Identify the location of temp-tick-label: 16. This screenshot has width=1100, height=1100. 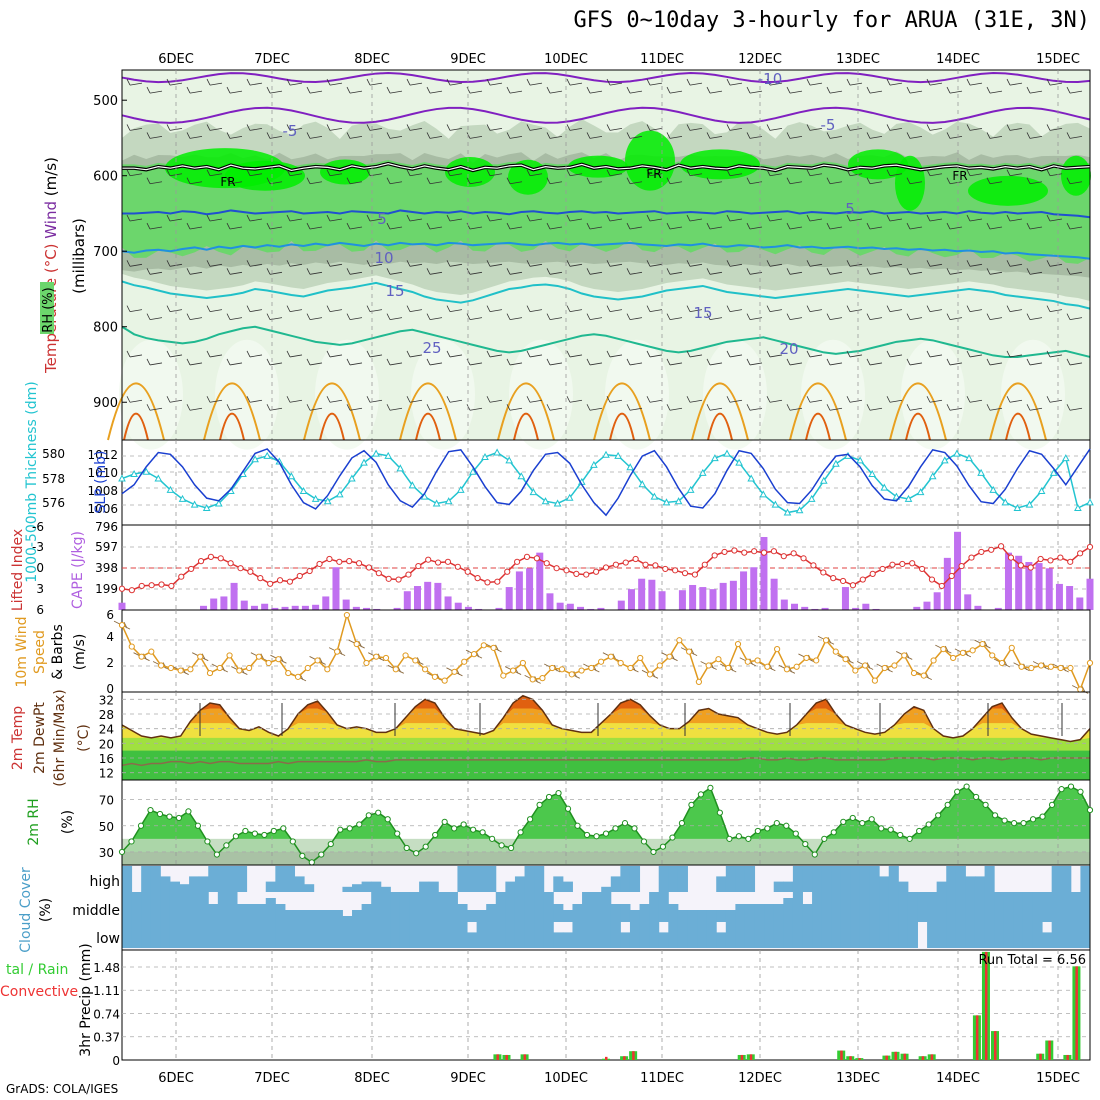
(106, 759).